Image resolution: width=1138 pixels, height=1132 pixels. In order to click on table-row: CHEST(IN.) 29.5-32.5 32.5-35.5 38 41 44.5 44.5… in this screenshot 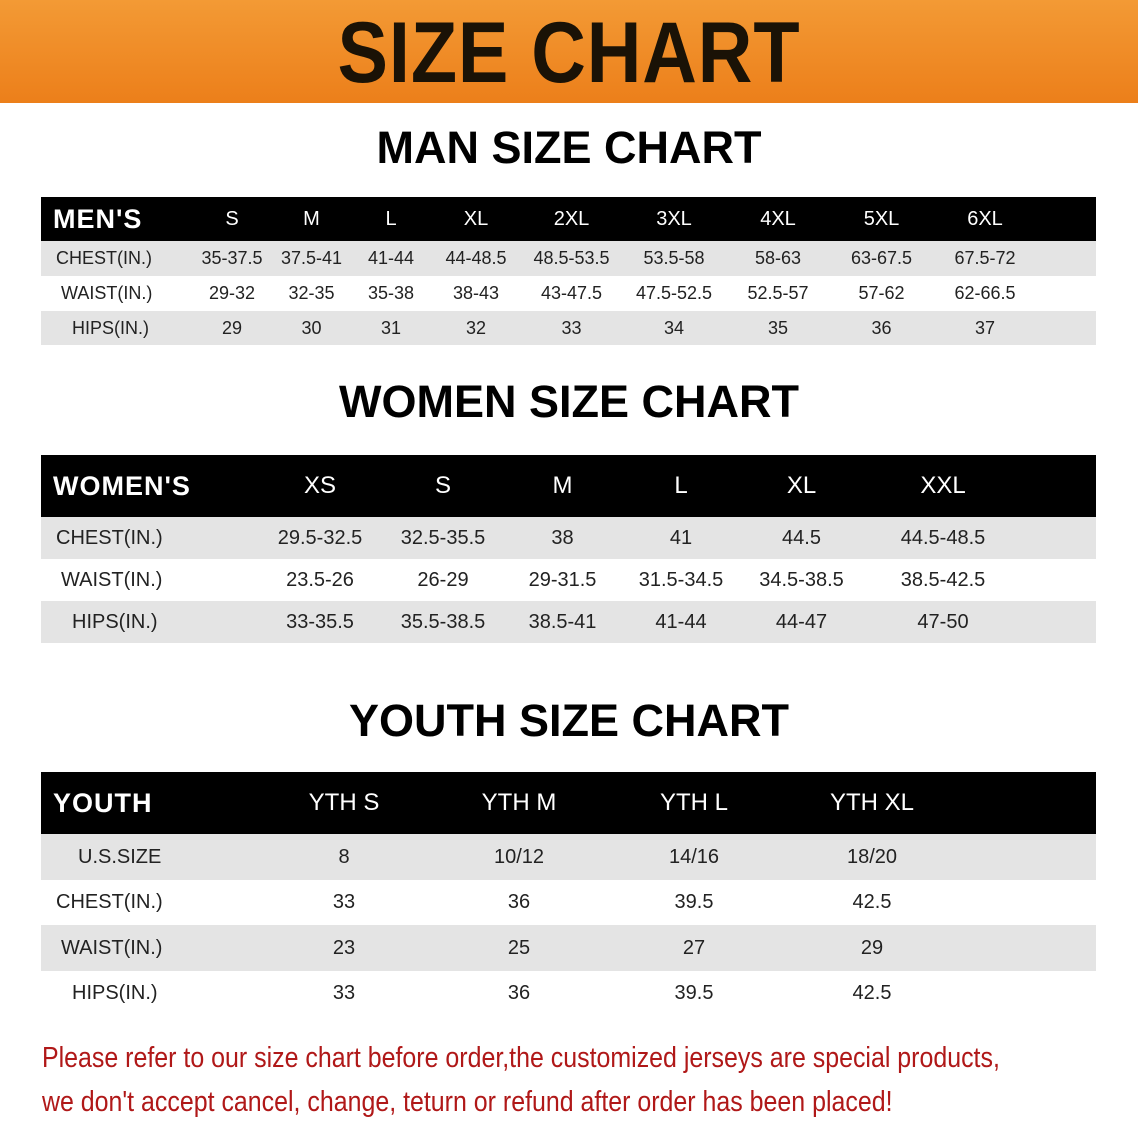, I will do `click(568, 538)`.